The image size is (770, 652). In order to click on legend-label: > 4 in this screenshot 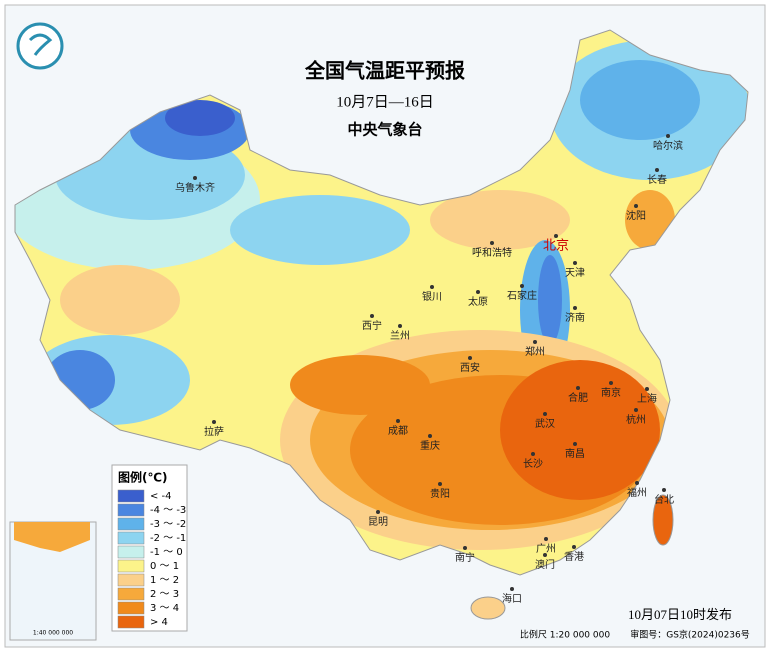, I will do `click(159, 622)`.